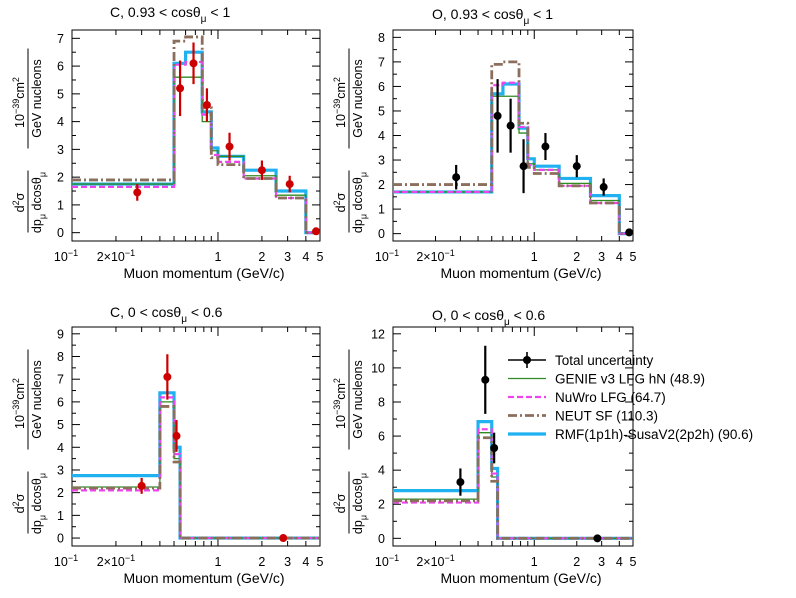 Image resolution: width=796 pixels, height=598 pixels. I want to click on plot-frame, so click(196, 436).